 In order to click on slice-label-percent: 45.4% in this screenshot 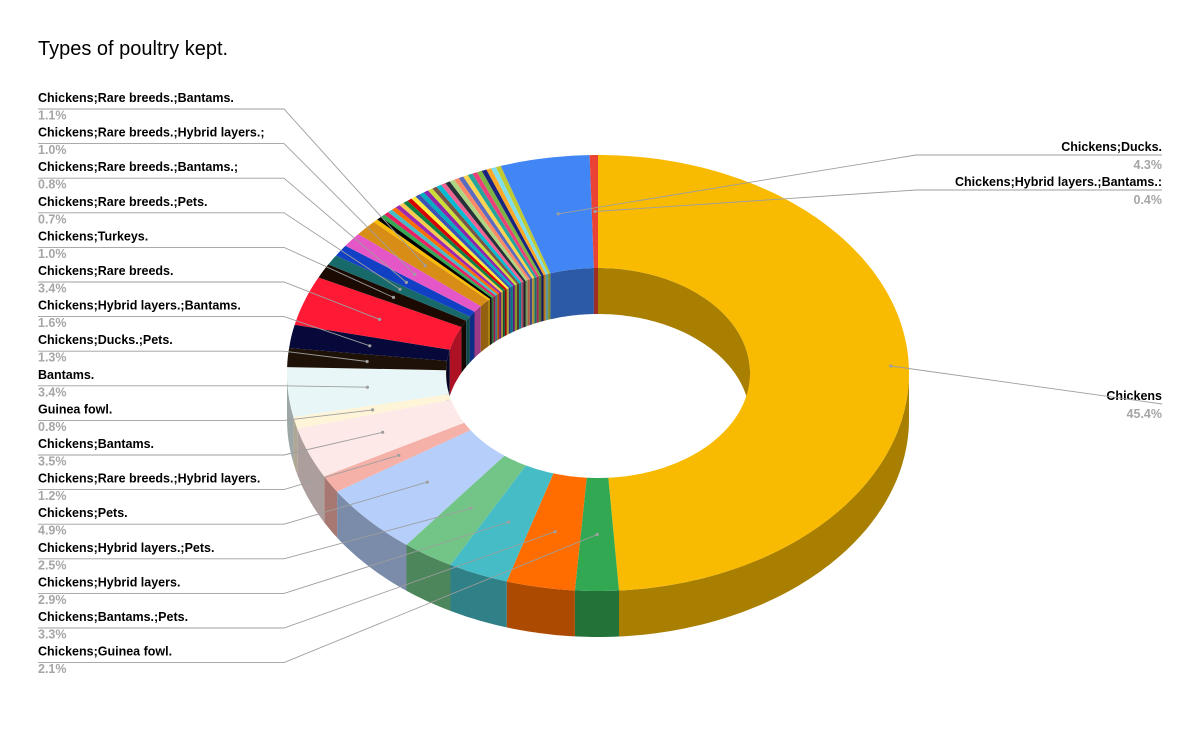, I will do `click(1144, 414)`.